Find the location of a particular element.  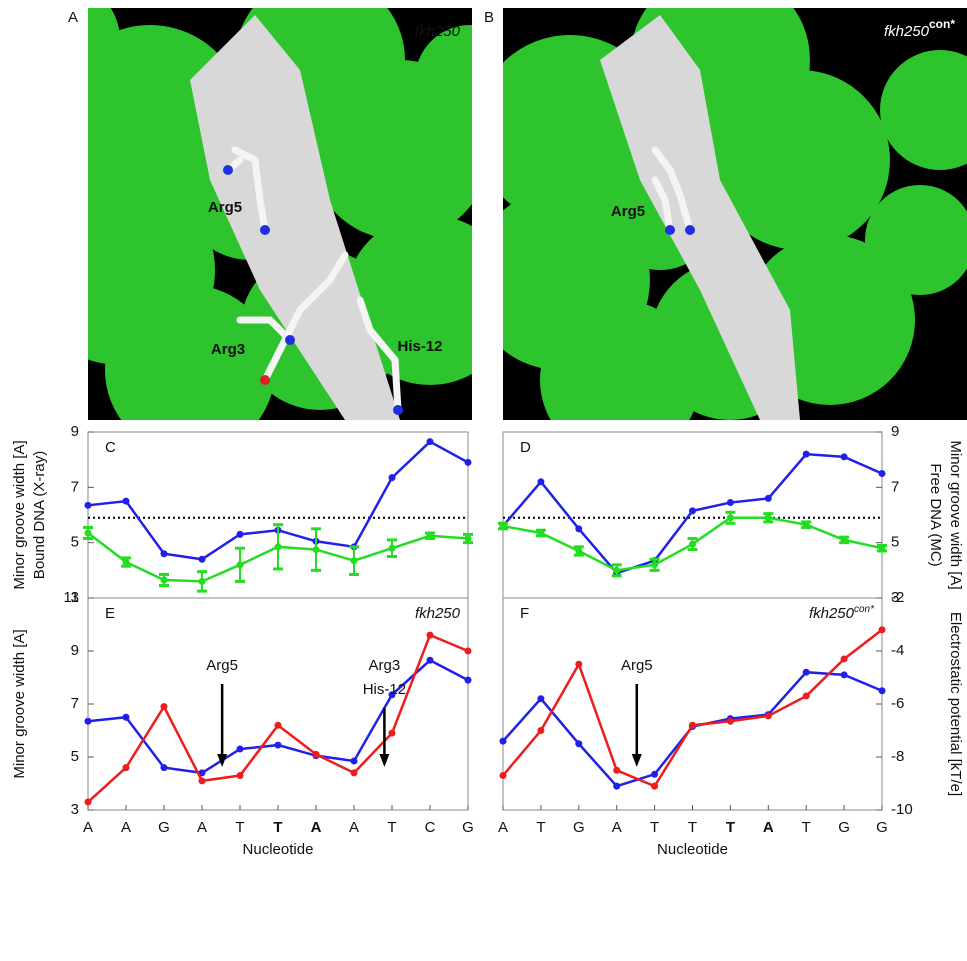

title-sup: con* is located at coordinates (942, 24).